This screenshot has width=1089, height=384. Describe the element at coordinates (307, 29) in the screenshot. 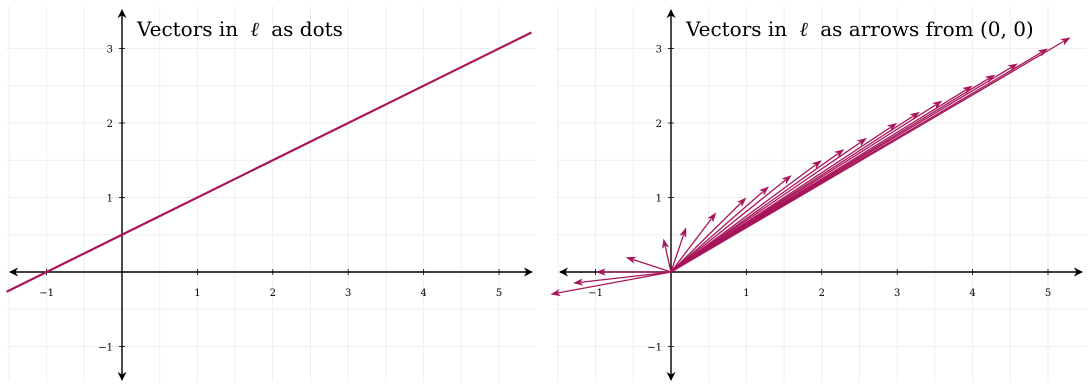

I see `title-suffix: as dots` at that location.